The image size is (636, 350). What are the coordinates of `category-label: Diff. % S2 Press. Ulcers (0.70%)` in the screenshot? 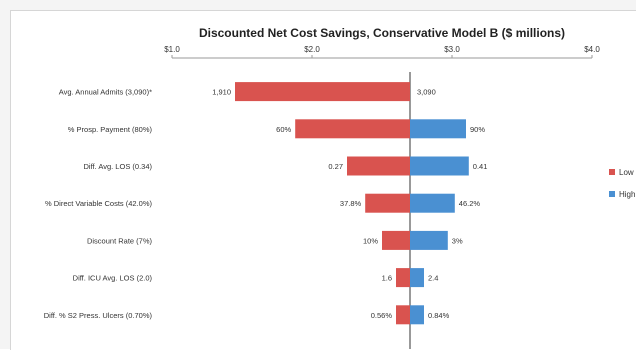 It's located at (98, 315).